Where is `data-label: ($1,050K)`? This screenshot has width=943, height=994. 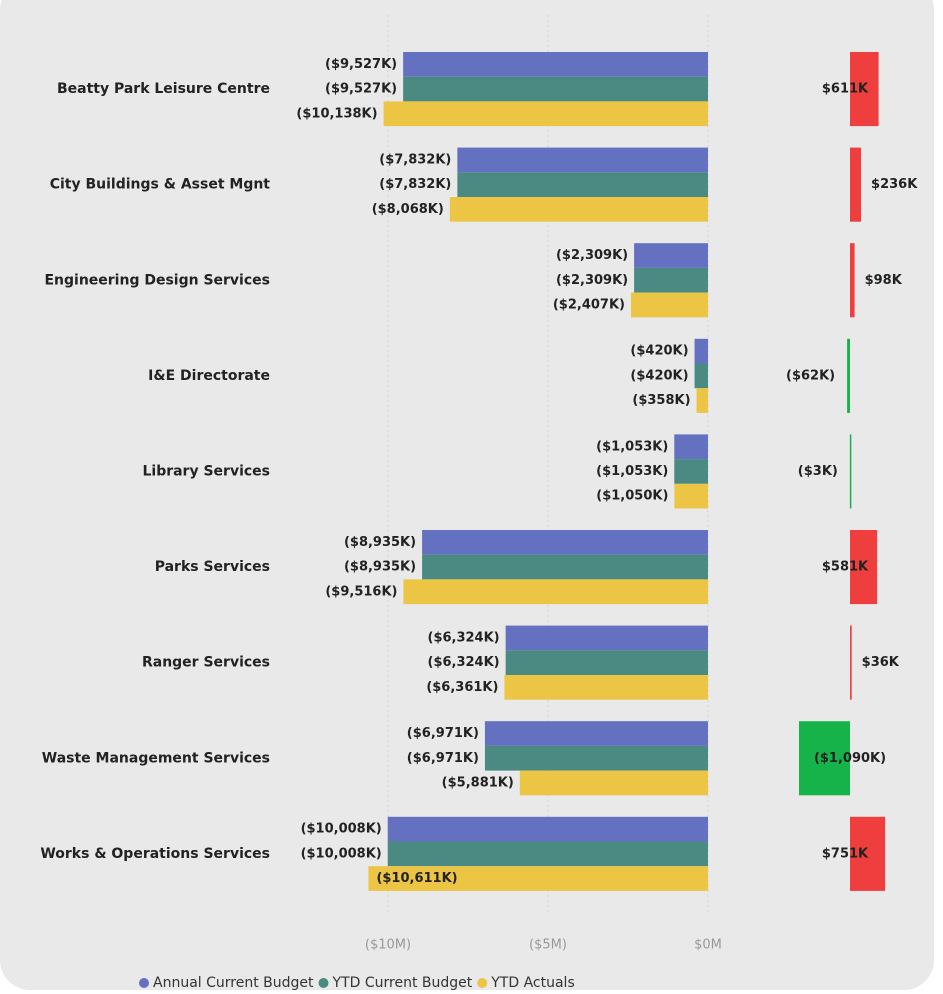
data-label: ($1,050K) is located at coordinates (632, 496).